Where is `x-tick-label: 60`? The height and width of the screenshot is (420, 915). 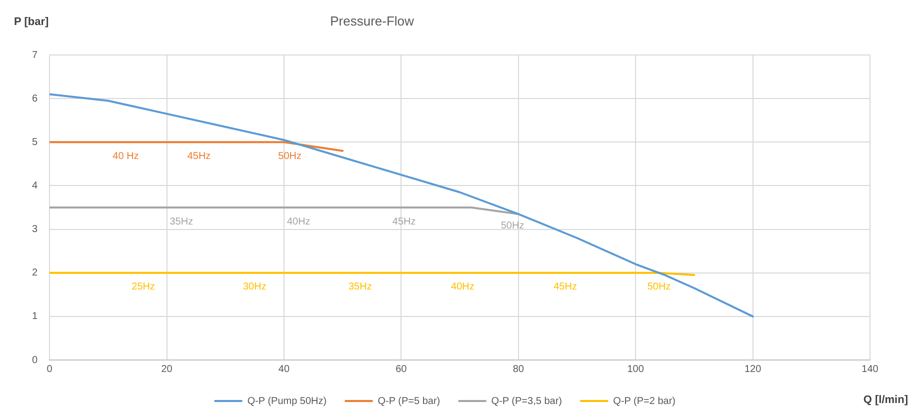 x-tick-label: 60 is located at coordinates (402, 369).